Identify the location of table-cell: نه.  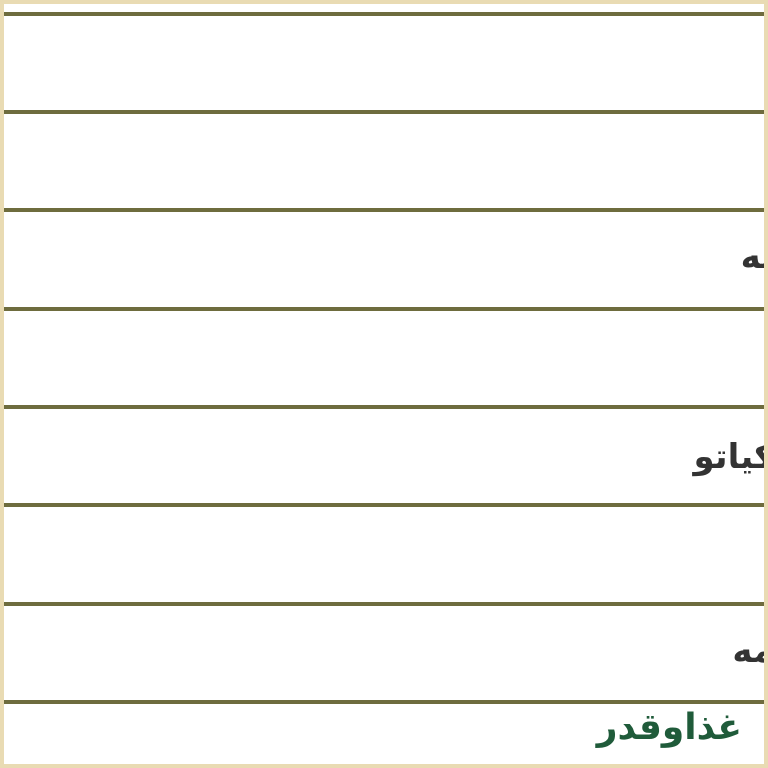
(752, 257).